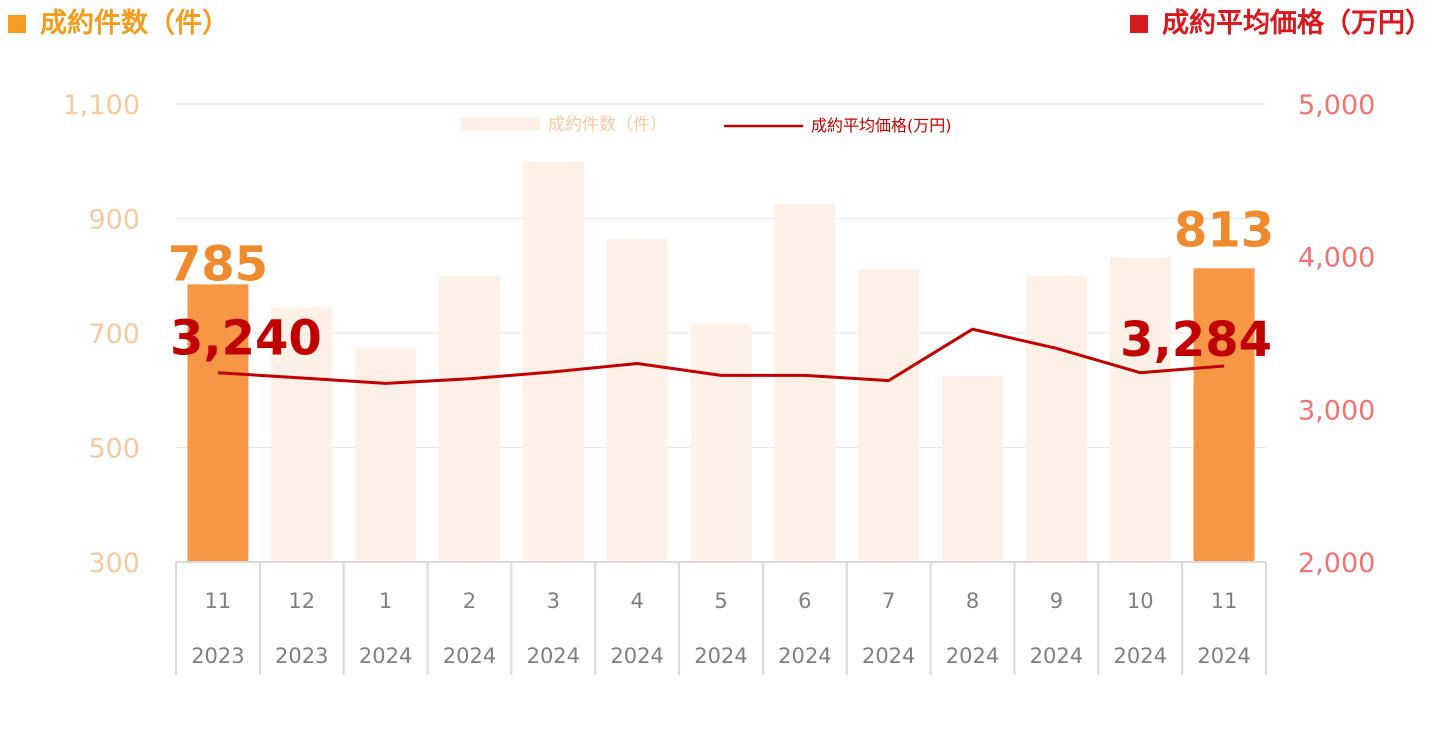 This screenshot has width=1440, height=738. Describe the element at coordinates (1140, 601) in the screenshot. I see `x-tick-month: 10` at that location.